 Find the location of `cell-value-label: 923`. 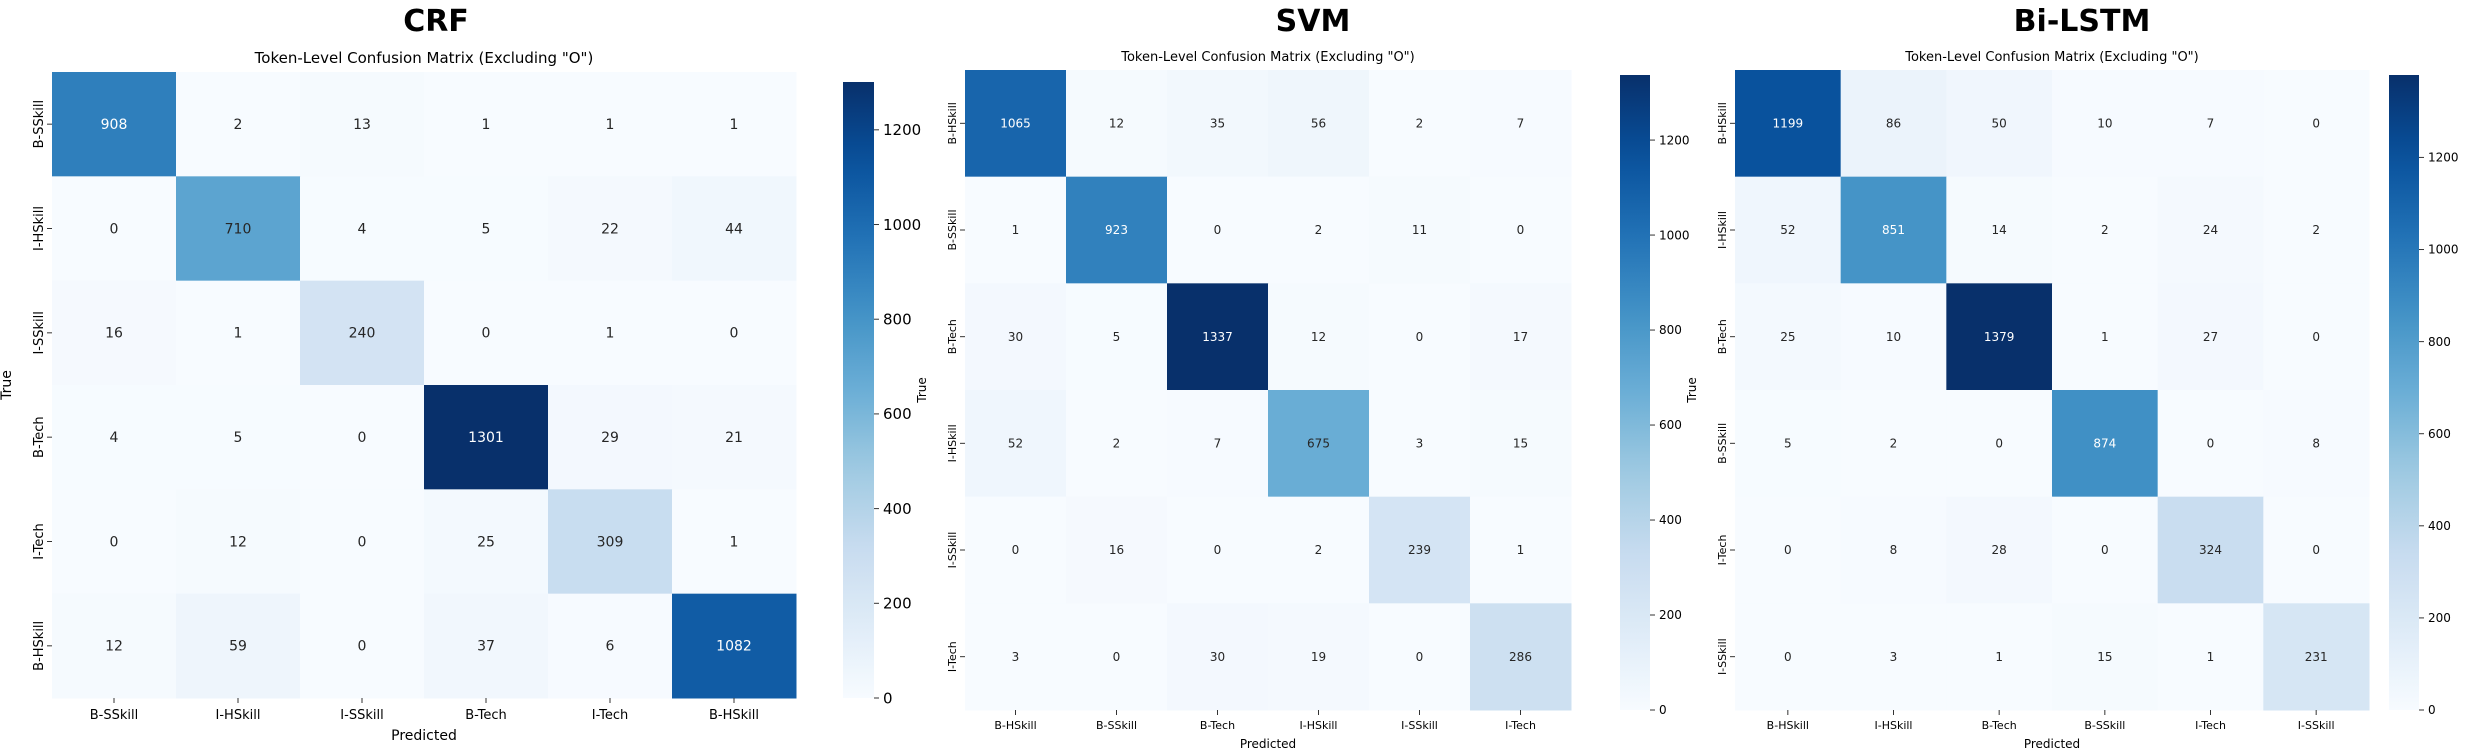

cell-value-label: 923 is located at coordinates (1116, 230).